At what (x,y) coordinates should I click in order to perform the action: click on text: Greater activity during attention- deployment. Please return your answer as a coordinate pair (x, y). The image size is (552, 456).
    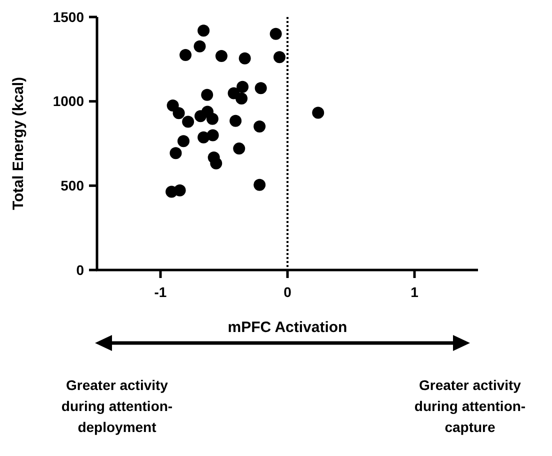
    Looking at the image, I should click on (117, 406).